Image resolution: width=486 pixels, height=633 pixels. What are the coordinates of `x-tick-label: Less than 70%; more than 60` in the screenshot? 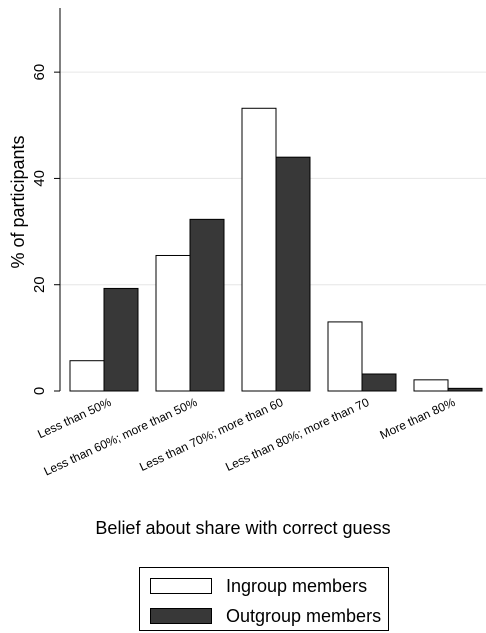 It's located at (211, 434).